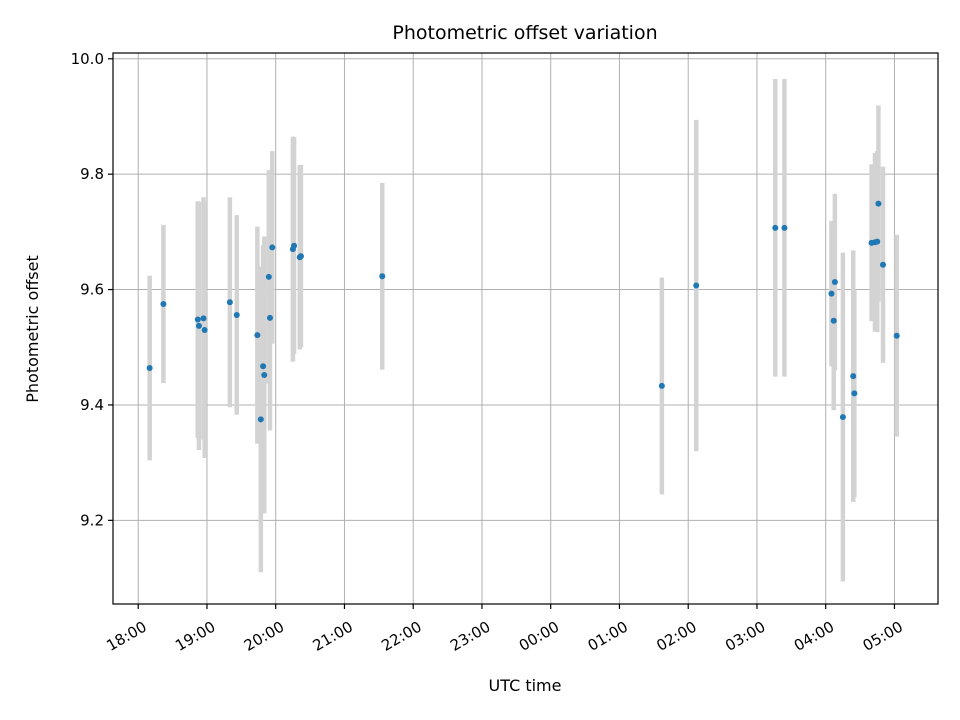 The height and width of the screenshot is (720, 960). What do you see at coordinates (92, 174) in the screenshot?
I see `y-tick-label: 9.8` at bounding box center [92, 174].